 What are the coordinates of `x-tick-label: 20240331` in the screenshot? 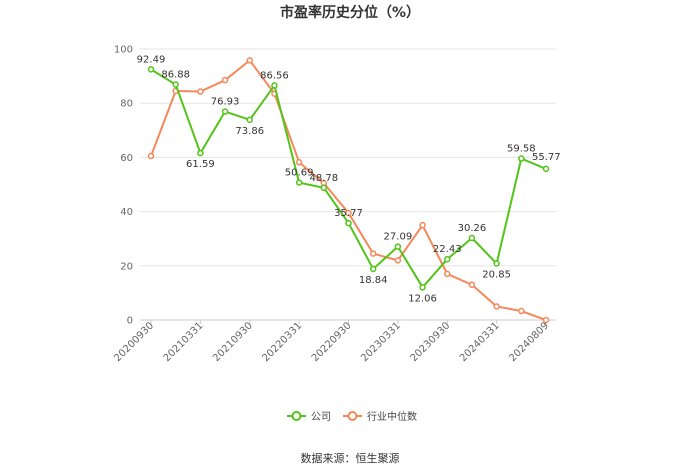 It's located at (480, 342).